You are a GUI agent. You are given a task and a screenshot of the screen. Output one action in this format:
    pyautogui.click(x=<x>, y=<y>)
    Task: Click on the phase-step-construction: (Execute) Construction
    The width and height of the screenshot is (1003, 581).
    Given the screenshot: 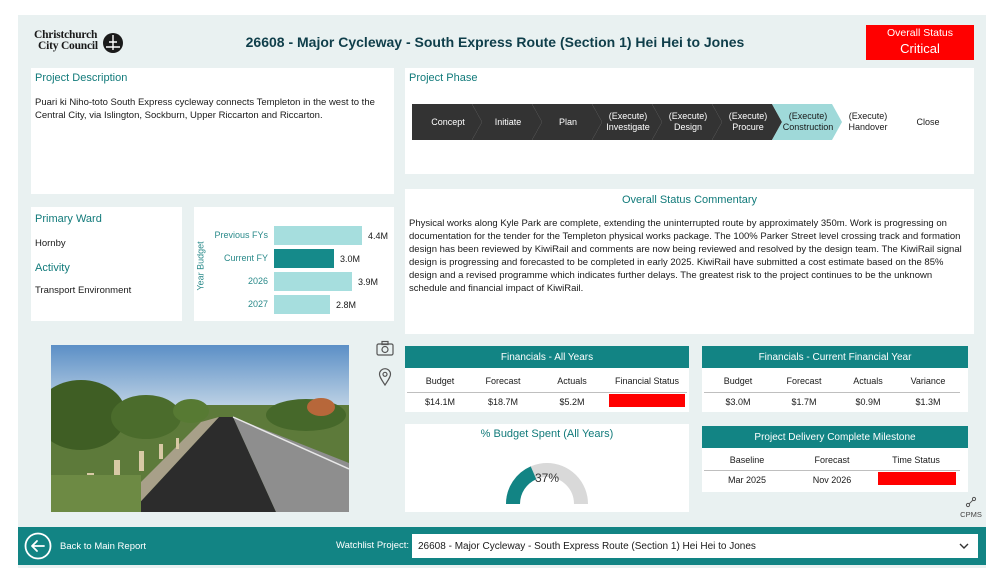 What is the action you would take?
    pyautogui.click(x=808, y=122)
    